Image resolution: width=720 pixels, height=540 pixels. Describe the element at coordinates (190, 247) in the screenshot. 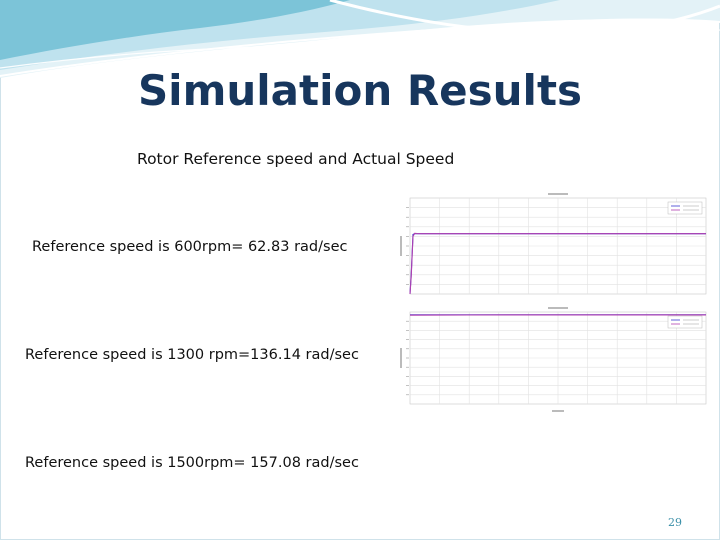

I see `reference-speed-line-600: Reference speed is 600rpm= 62.83 rad/sec` at that location.